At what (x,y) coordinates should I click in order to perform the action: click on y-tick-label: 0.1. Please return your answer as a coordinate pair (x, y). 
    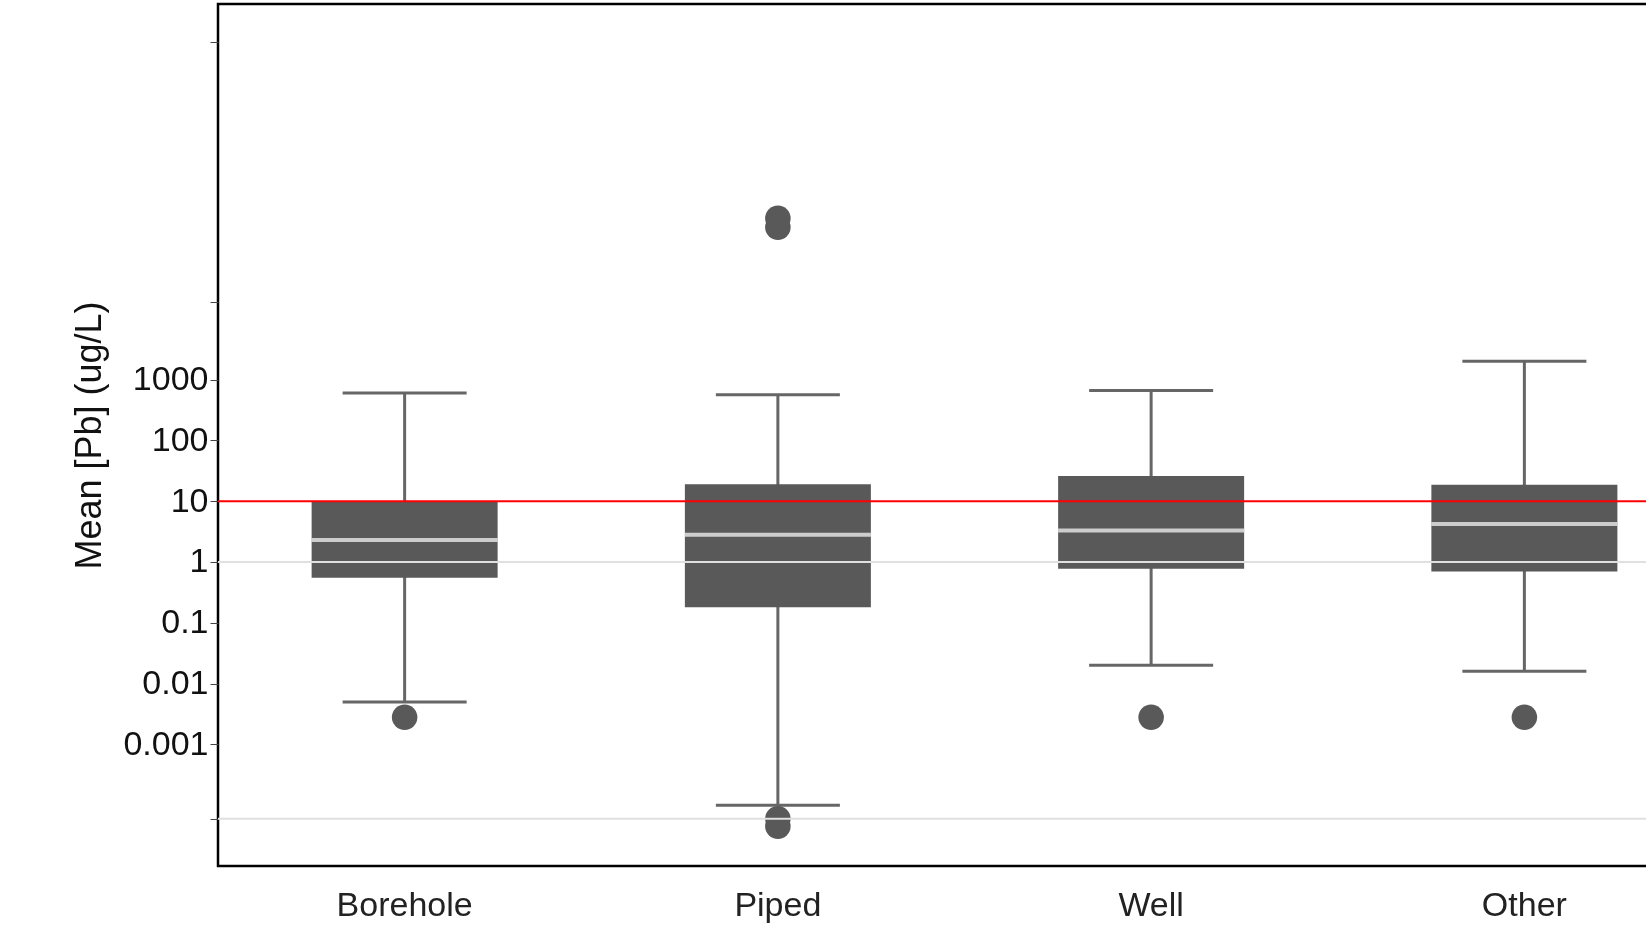
    Looking at the image, I should click on (185, 621).